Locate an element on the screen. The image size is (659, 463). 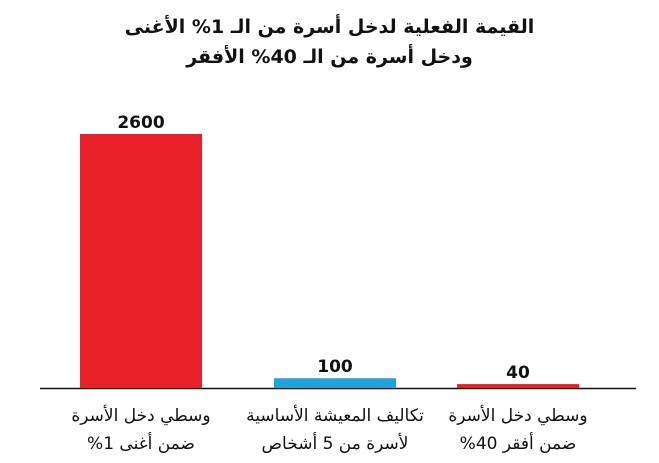
x-tick-label: وسطي دخل الأسرة ضمن أغنى 1% is located at coordinates (141, 430).